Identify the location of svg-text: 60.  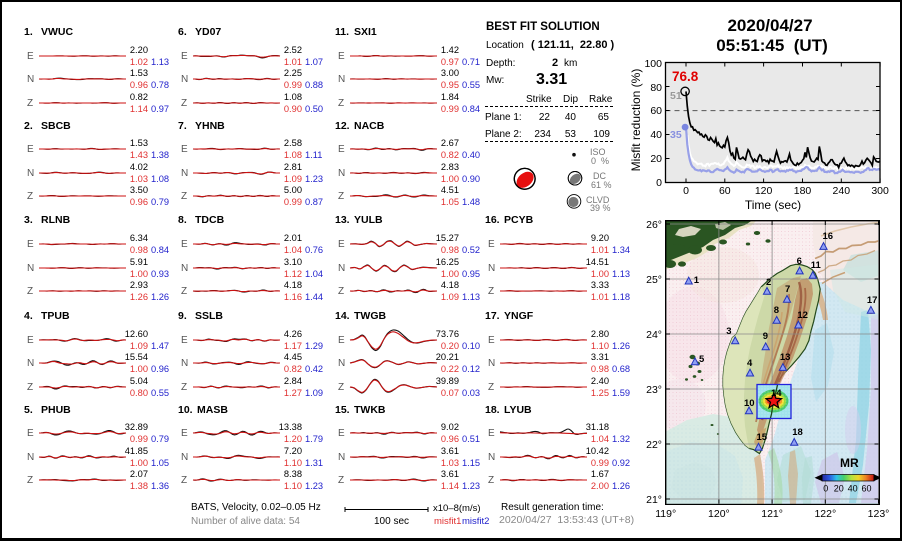
(866, 488).